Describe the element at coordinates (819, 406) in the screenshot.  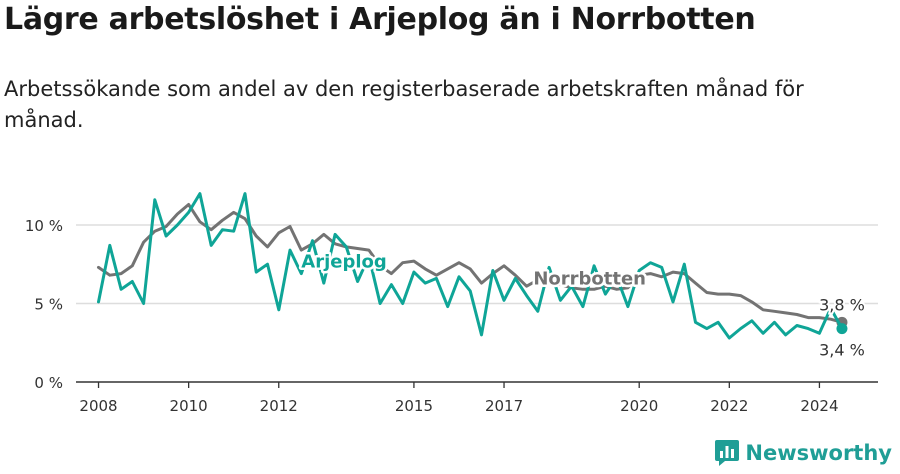
I see `x-tick-label: 2024` at that location.